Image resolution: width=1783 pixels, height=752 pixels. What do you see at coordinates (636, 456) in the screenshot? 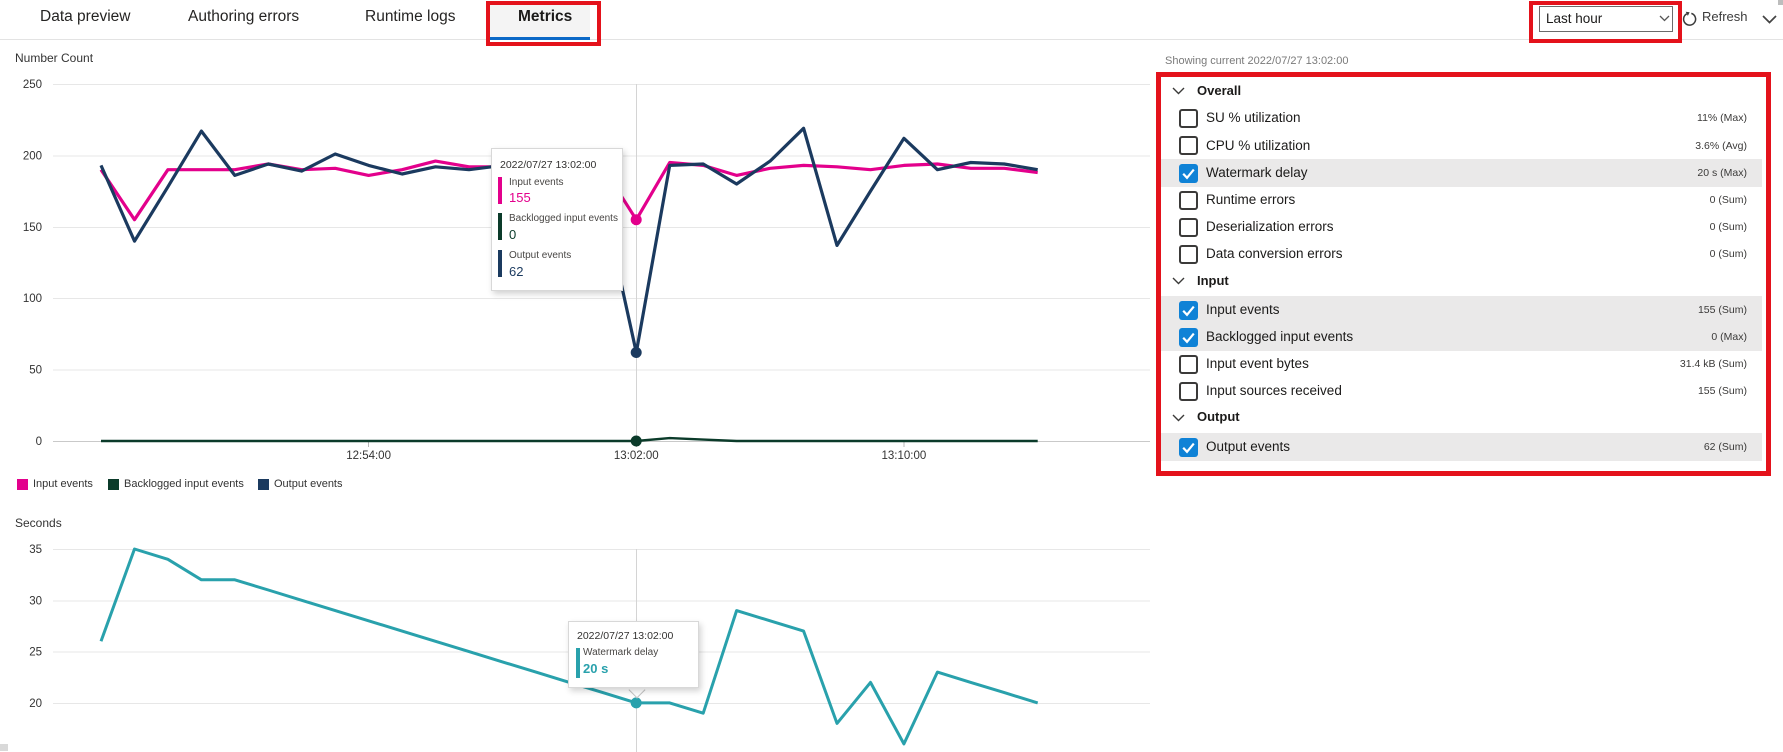
I see `svg-text: 13:02:00` at bounding box center [636, 456].